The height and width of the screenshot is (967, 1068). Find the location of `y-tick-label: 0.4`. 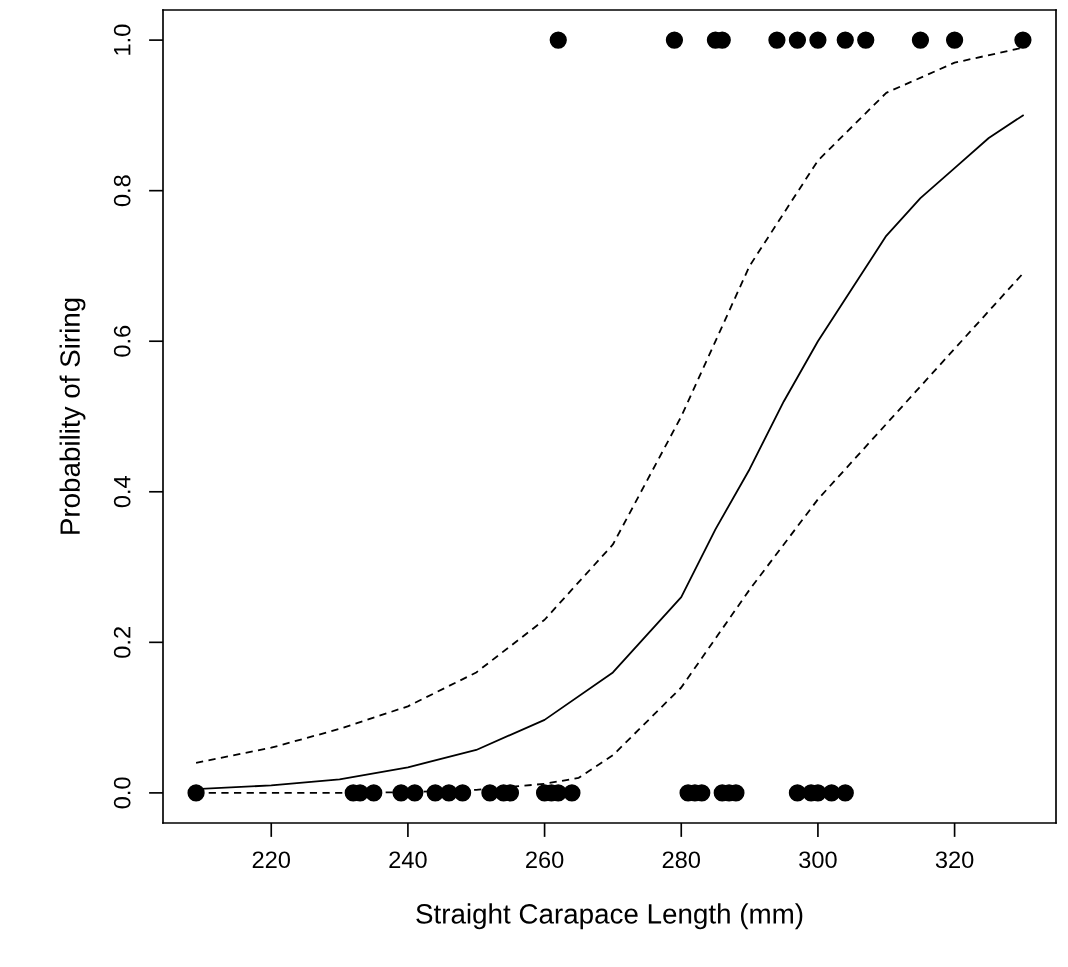

y-tick-label: 0.4 is located at coordinates (122, 492).